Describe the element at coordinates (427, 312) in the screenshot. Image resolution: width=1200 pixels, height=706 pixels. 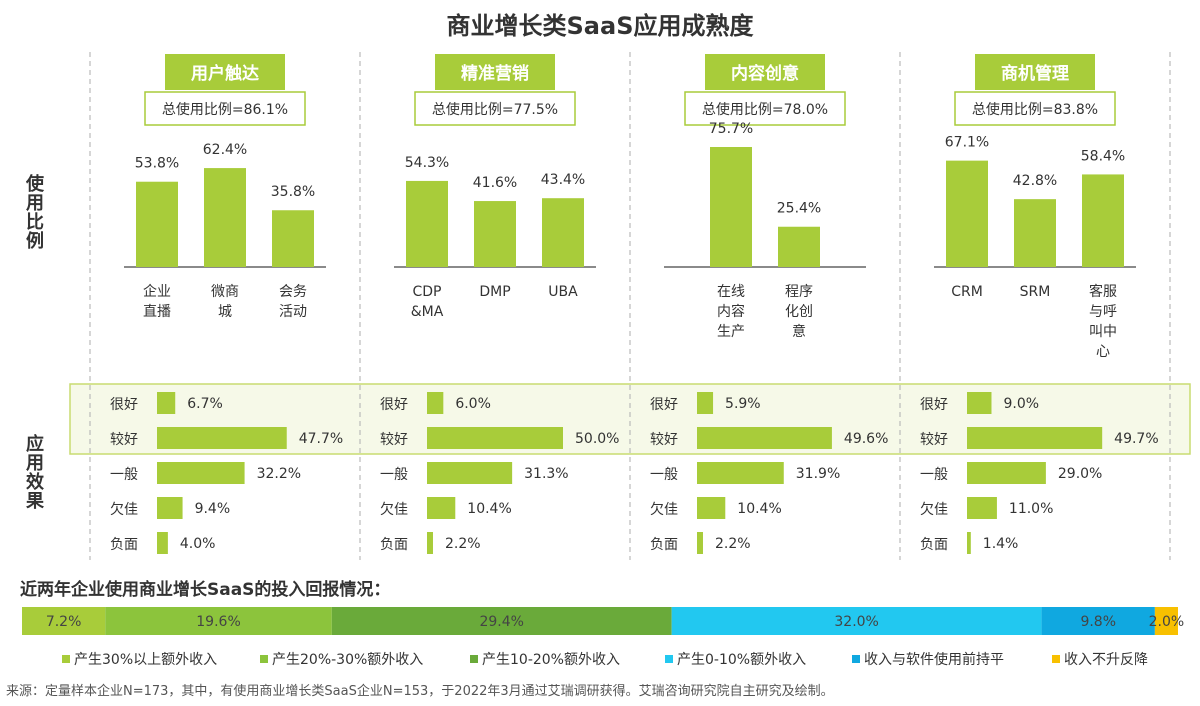
I see `usage-tick-label-1-0-1: &MA` at that location.